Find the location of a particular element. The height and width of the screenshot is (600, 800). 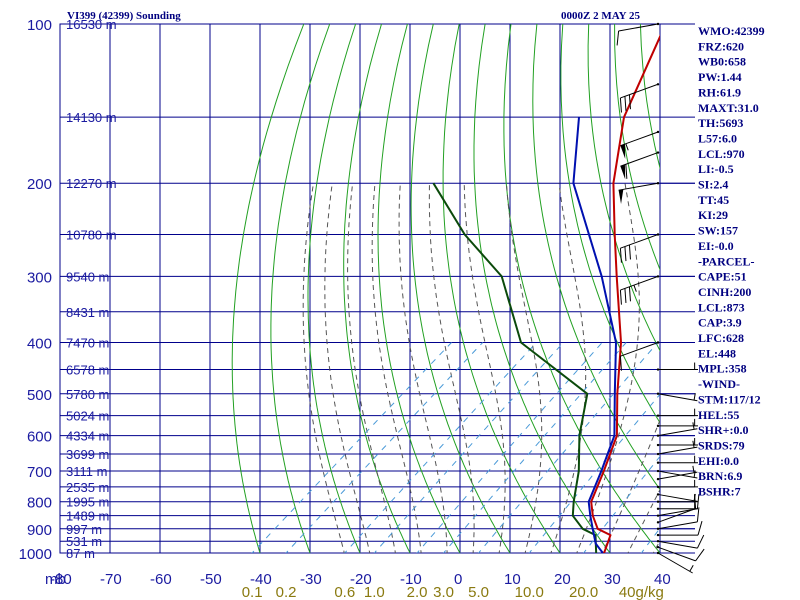

stability-index: WB0:658 is located at coordinates (722, 62).